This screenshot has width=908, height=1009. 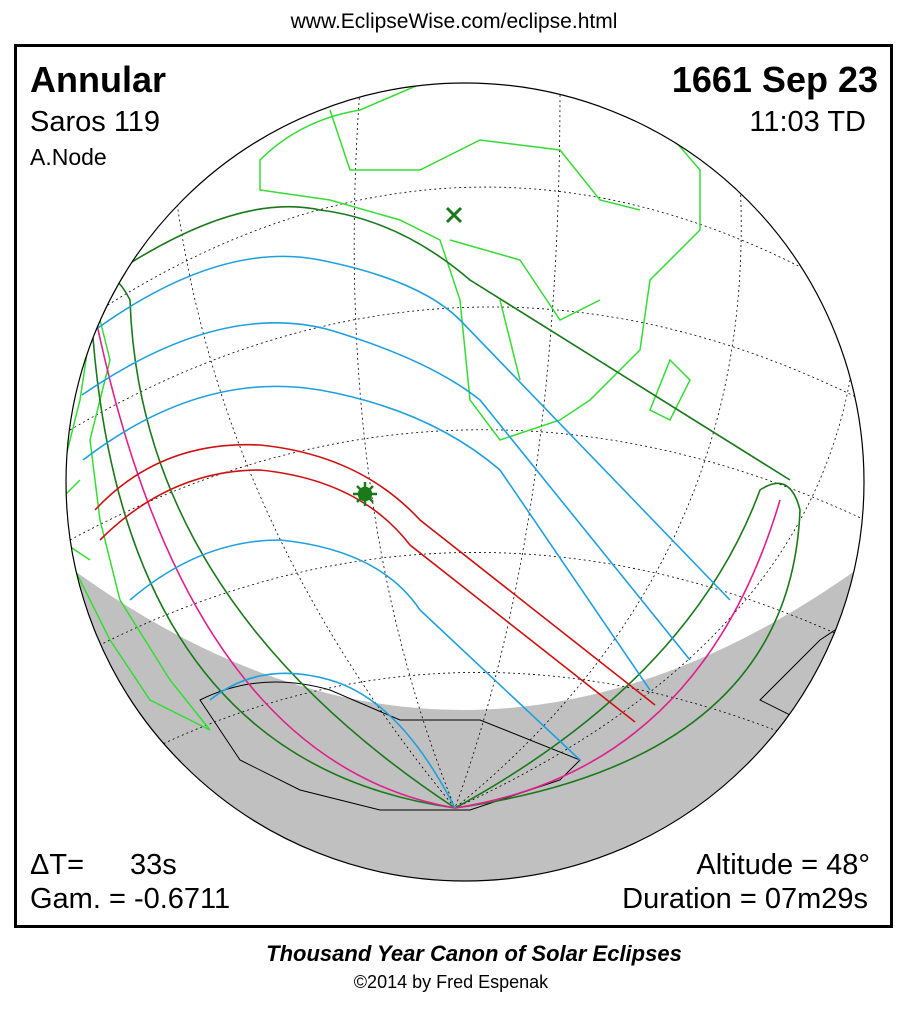 I want to click on time: 11:03 TD, so click(x=807, y=122).